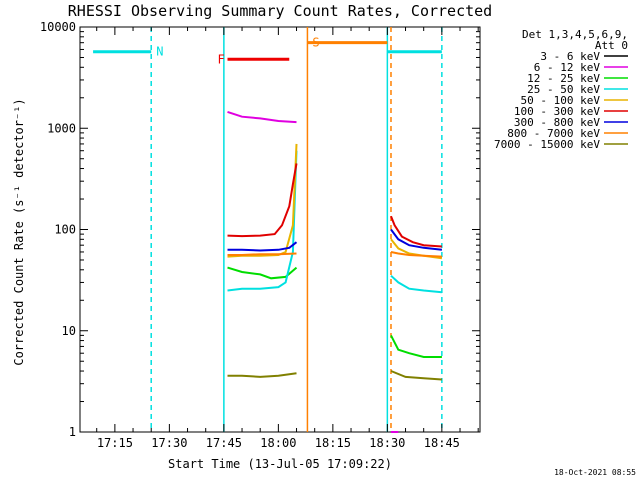 The height and width of the screenshot is (480, 640). I want to click on legend-header-1: Att 0, so click(611, 45).